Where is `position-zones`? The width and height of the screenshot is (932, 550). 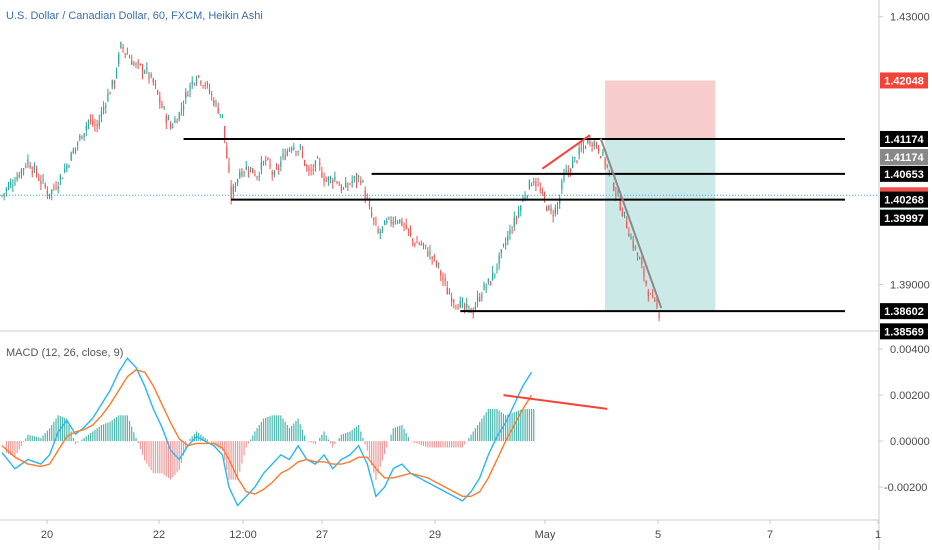
position-zones is located at coordinates (660, 196).